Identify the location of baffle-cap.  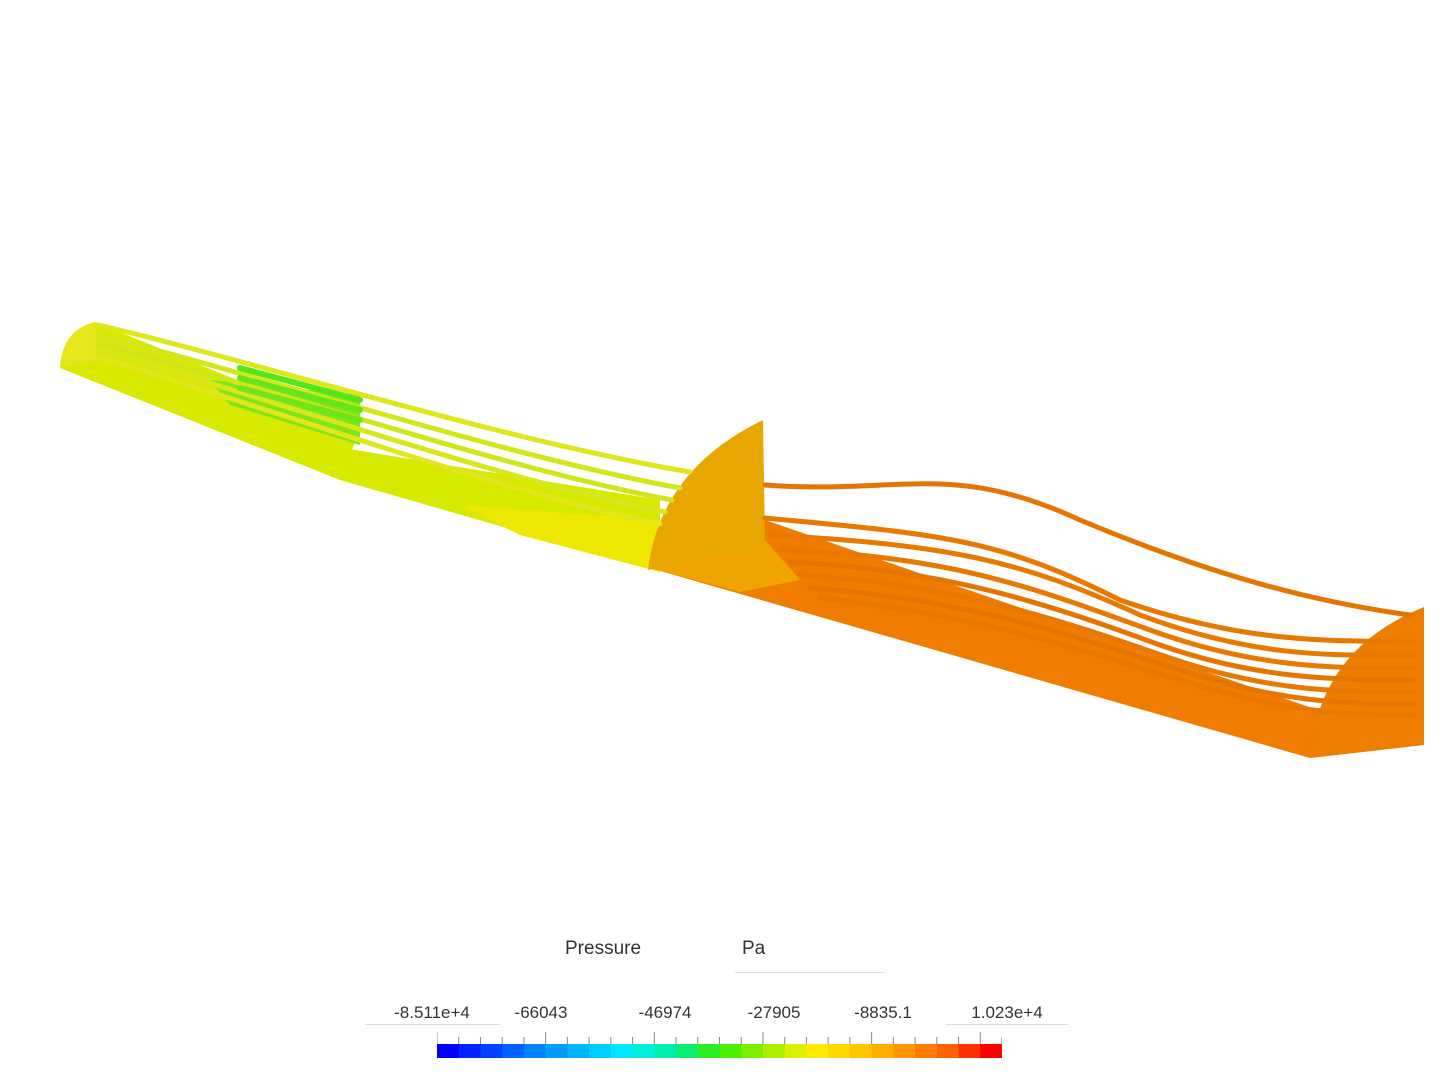
(706, 495).